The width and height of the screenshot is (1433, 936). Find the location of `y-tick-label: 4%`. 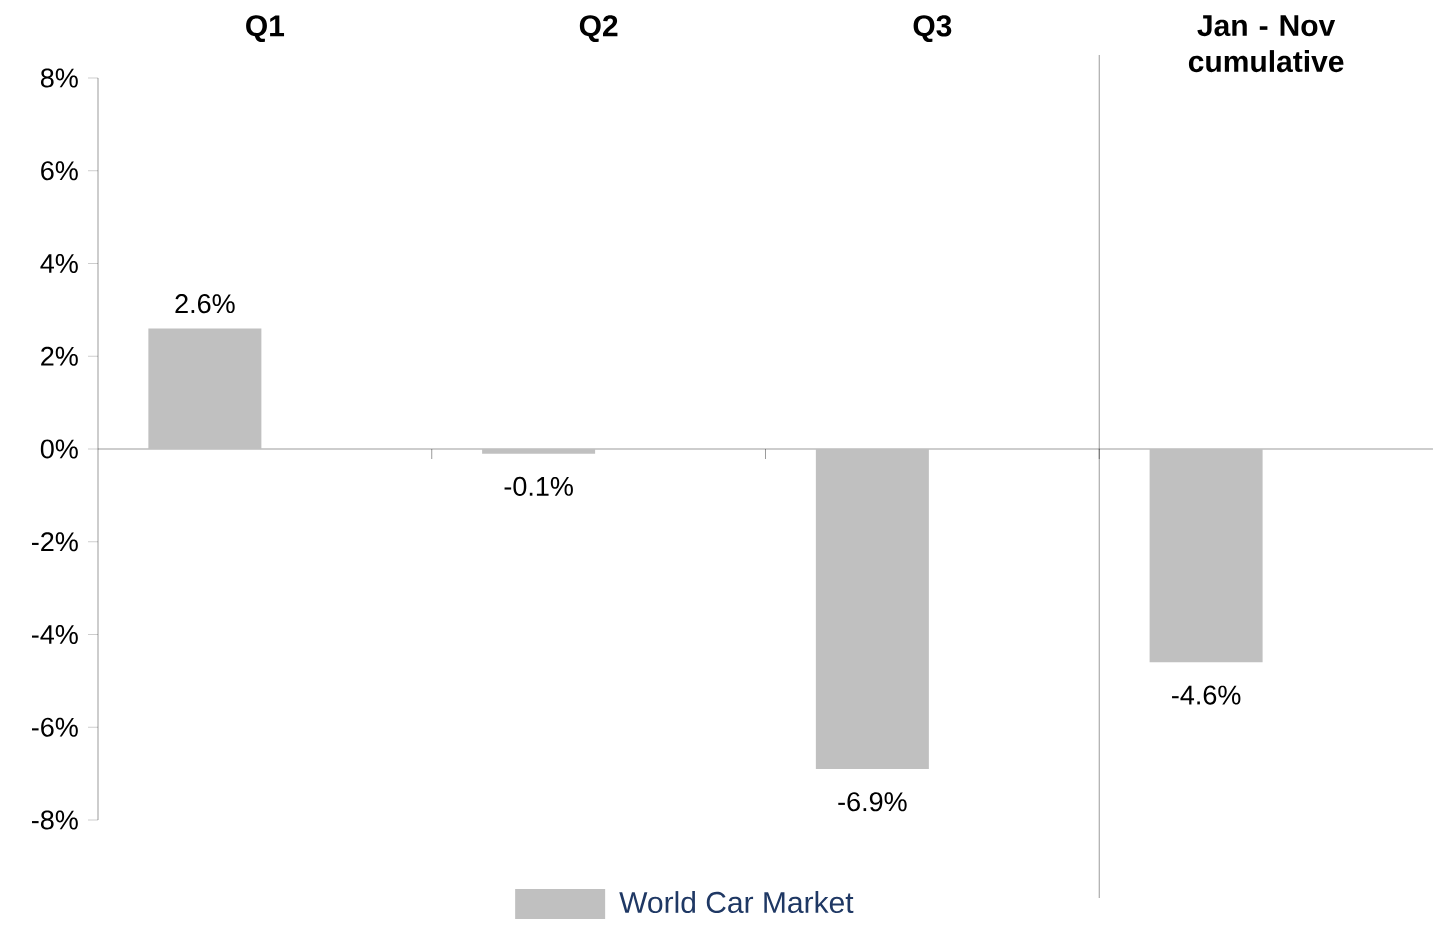

y-tick-label: 4% is located at coordinates (59, 263).